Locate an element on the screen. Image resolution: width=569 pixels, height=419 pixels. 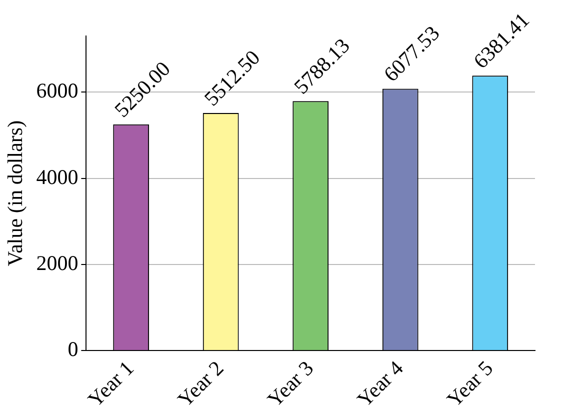
y-axis-title: Value (in dollars) is located at coordinates (15, 193).